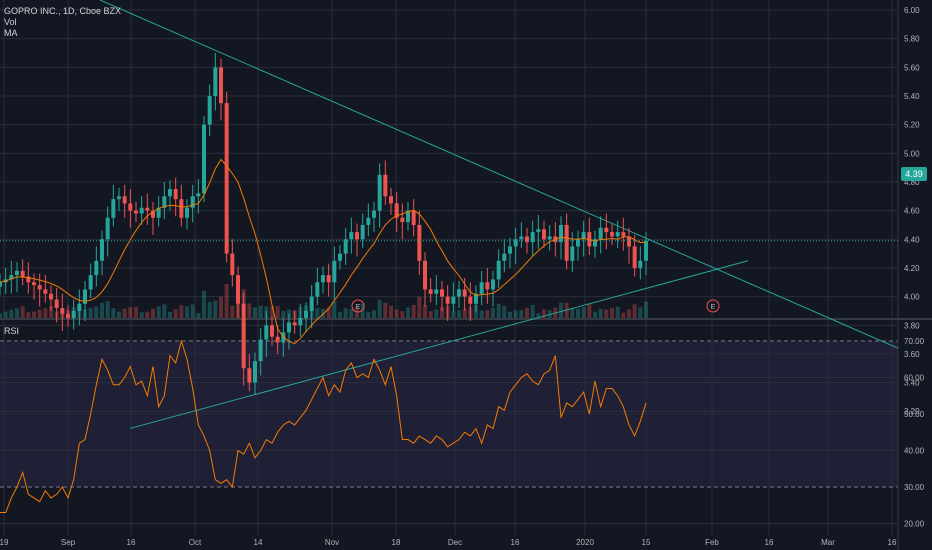 The image size is (932, 550). I want to click on earnings-marker, so click(358, 306).